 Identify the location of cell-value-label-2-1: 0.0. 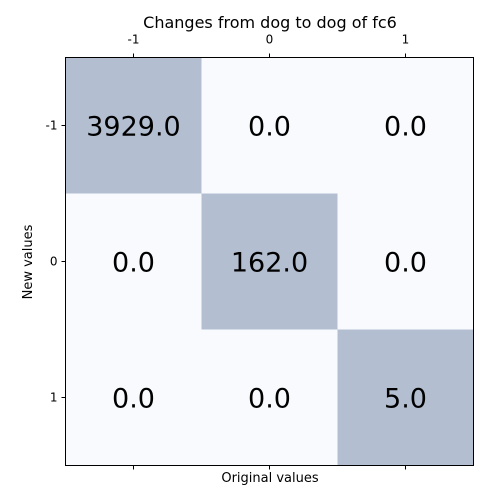
(269, 399).